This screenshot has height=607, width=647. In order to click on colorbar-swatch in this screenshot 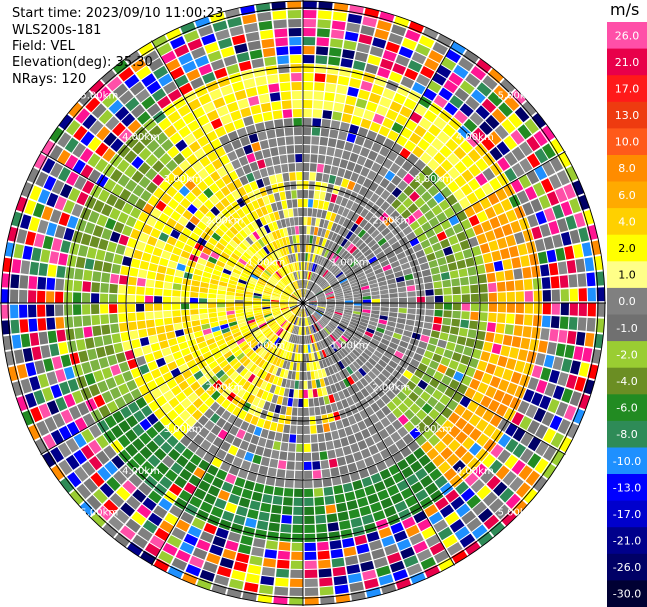, I will do `click(627, 461)`.